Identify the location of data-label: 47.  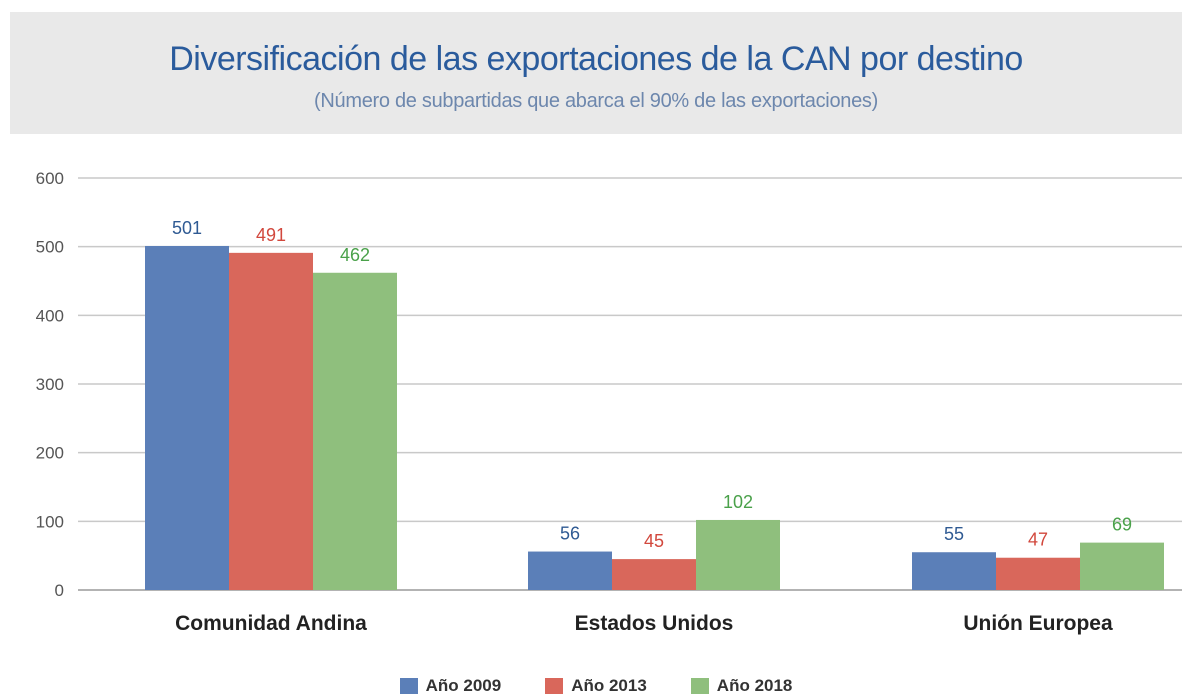
(1038, 540).